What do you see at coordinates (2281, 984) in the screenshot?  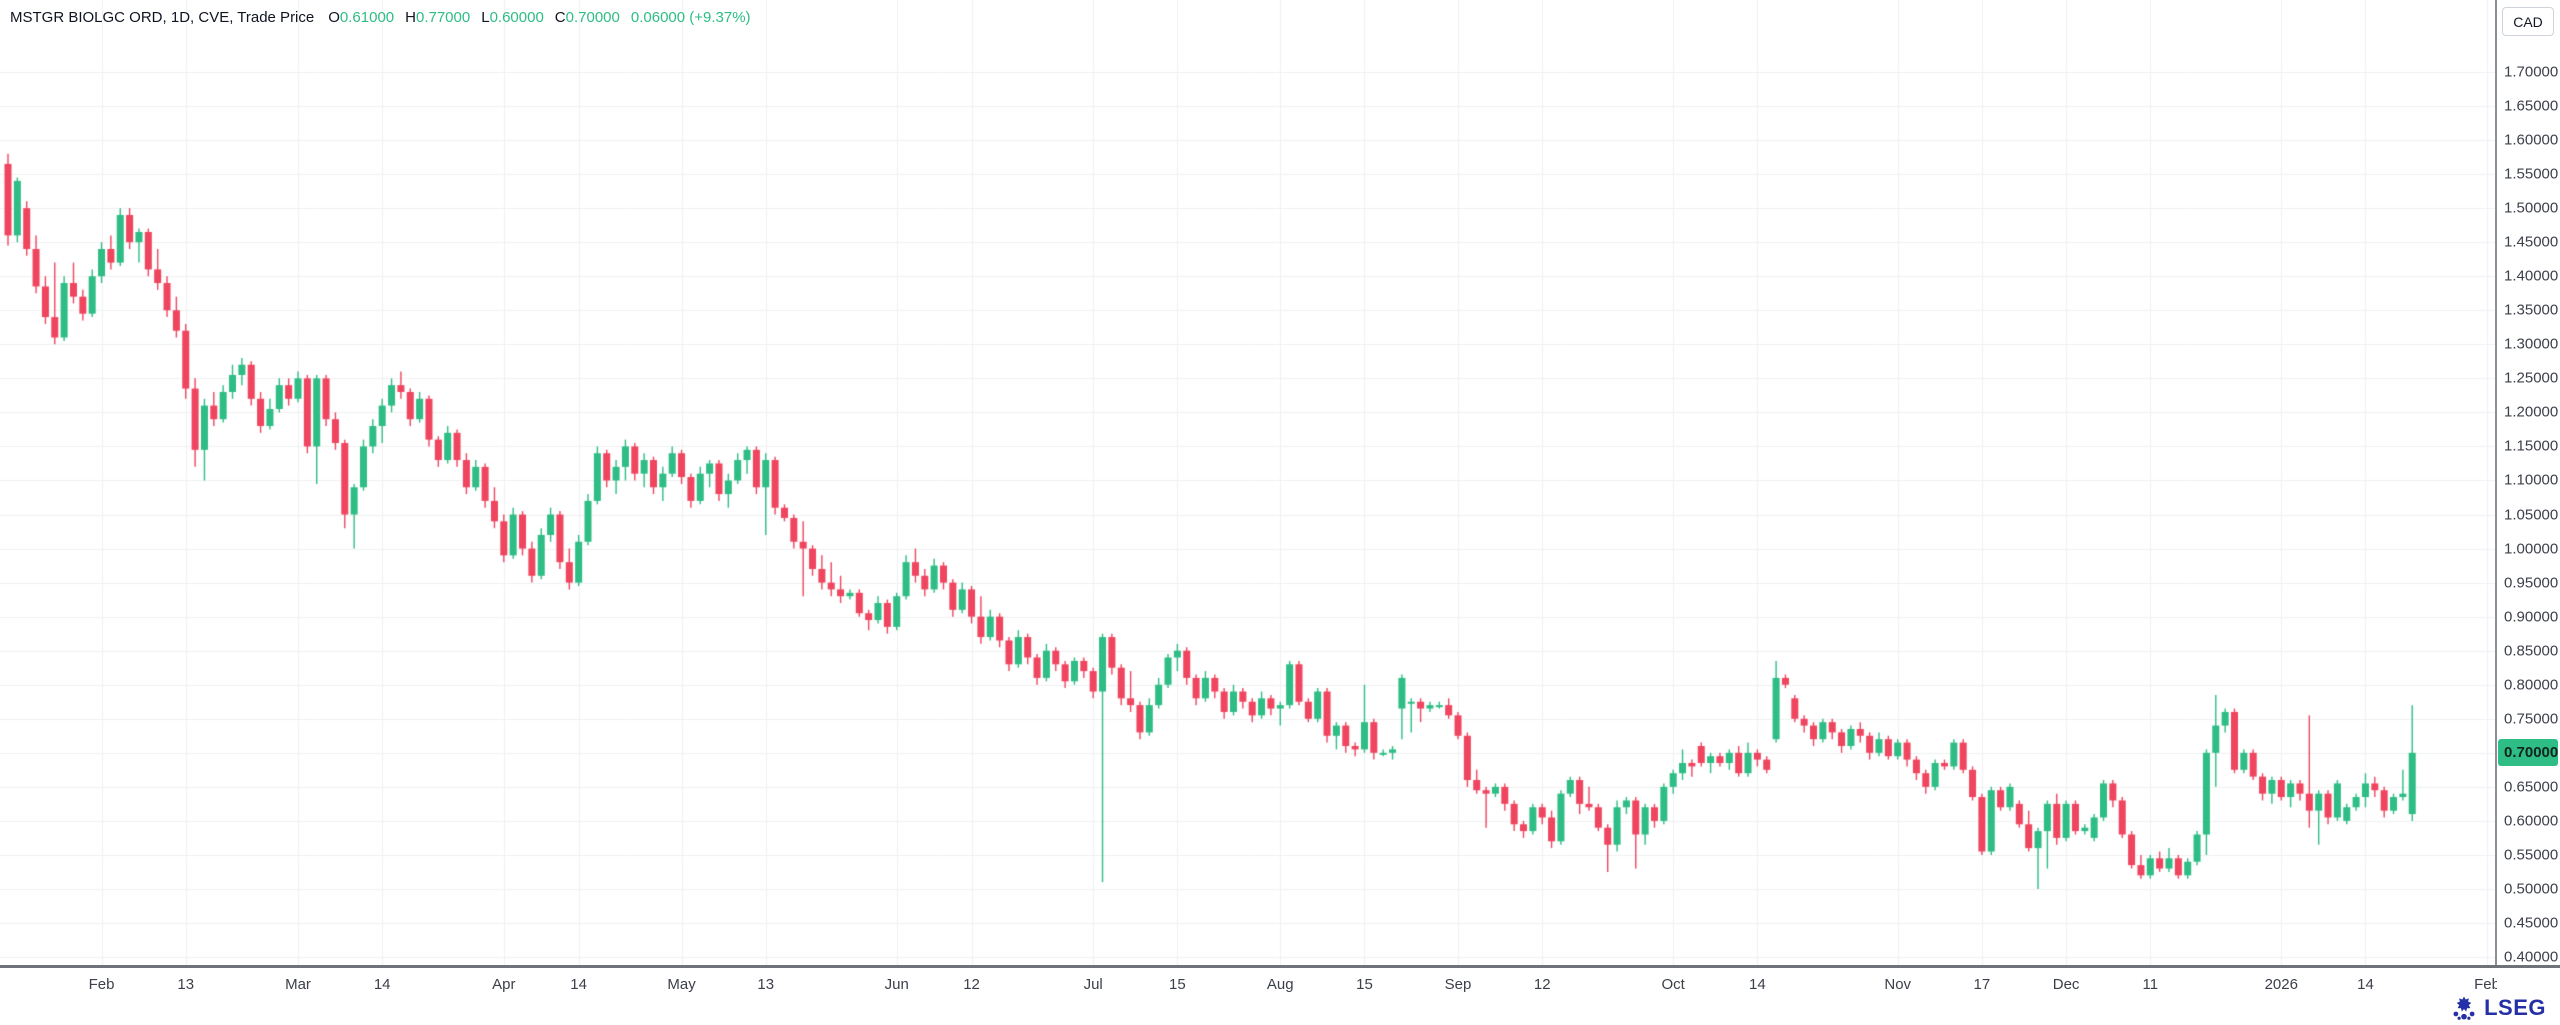 I see `time-tick-label: 2026` at bounding box center [2281, 984].